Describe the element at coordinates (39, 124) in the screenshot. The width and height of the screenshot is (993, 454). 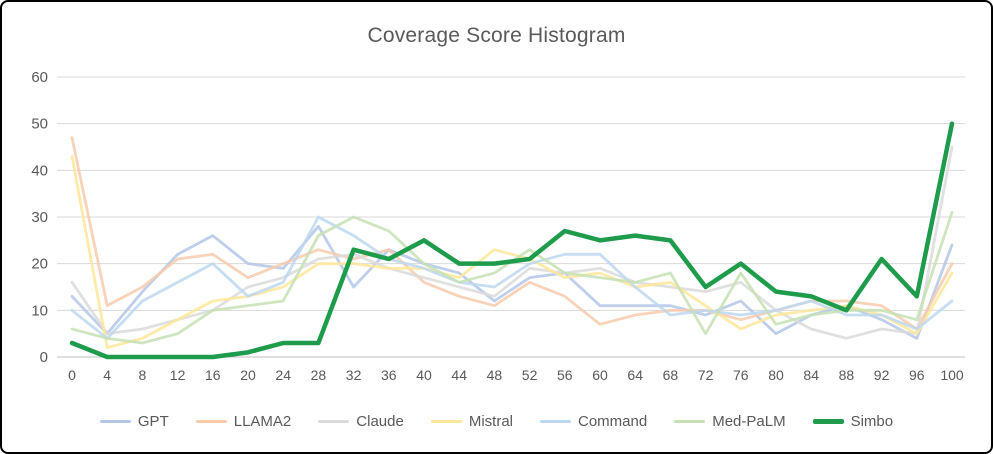
I see `y-tick-label: 50` at that location.